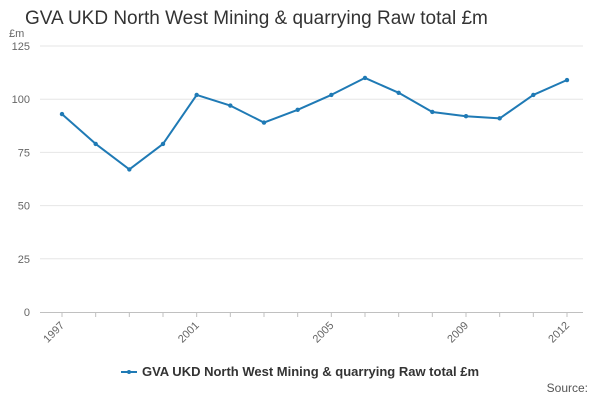 Image resolution: width=600 pixels, height=400 pixels. Describe the element at coordinates (24, 260) in the screenshot. I see `y-tick-label: 25` at that location.